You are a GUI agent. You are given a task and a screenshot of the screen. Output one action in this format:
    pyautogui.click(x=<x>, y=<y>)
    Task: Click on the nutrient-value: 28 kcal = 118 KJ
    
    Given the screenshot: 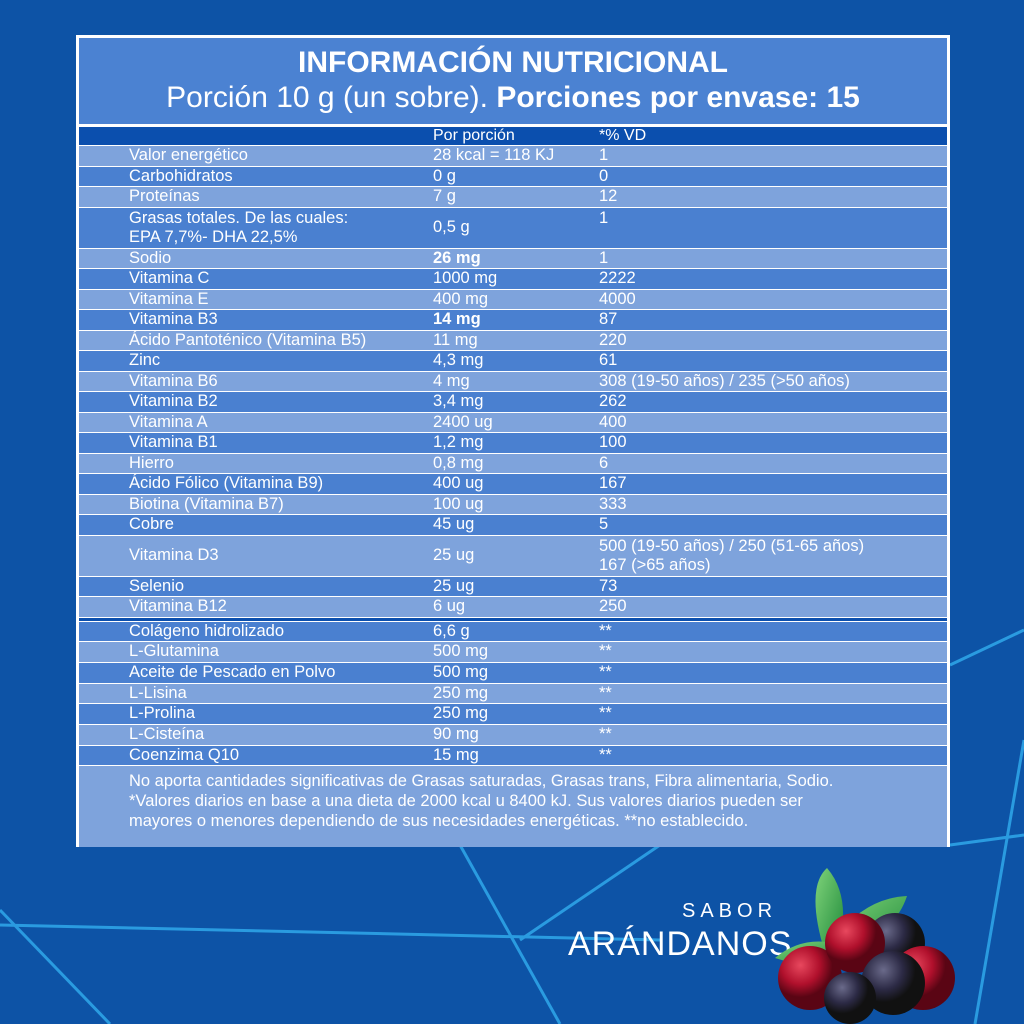 What is the action you would take?
    pyautogui.click(x=494, y=155)
    